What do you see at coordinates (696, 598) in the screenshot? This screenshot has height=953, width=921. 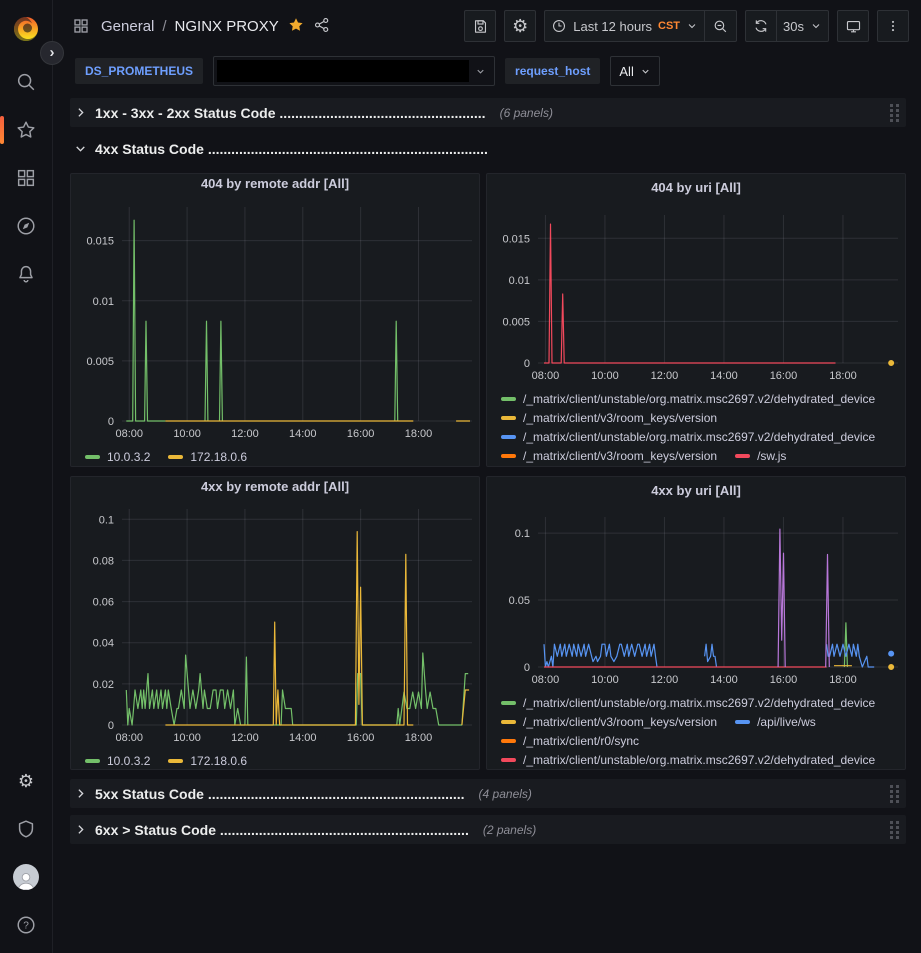 I see `time-series-chart: 0 0.05 0.1 08:00 10:00 12:00 14:00 16:00 18:00` at bounding box center [696, 598].